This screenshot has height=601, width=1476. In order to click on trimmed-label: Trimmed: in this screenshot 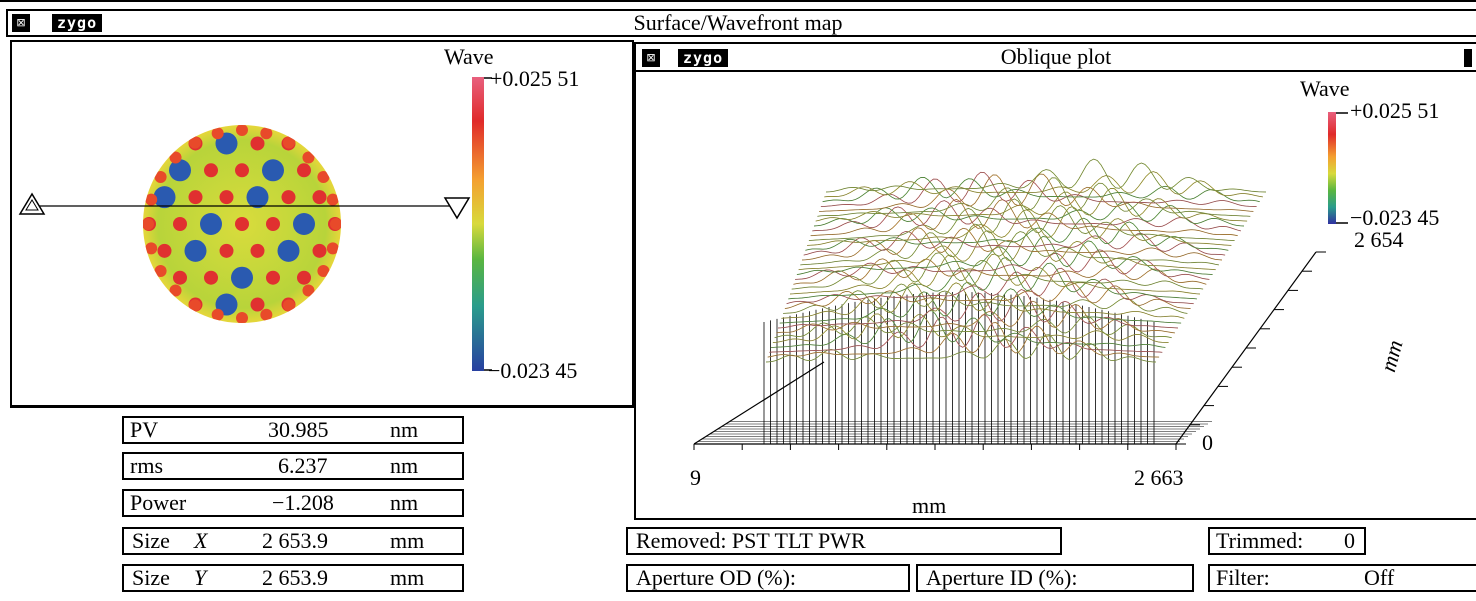, I will do `click(1260, 540)`.